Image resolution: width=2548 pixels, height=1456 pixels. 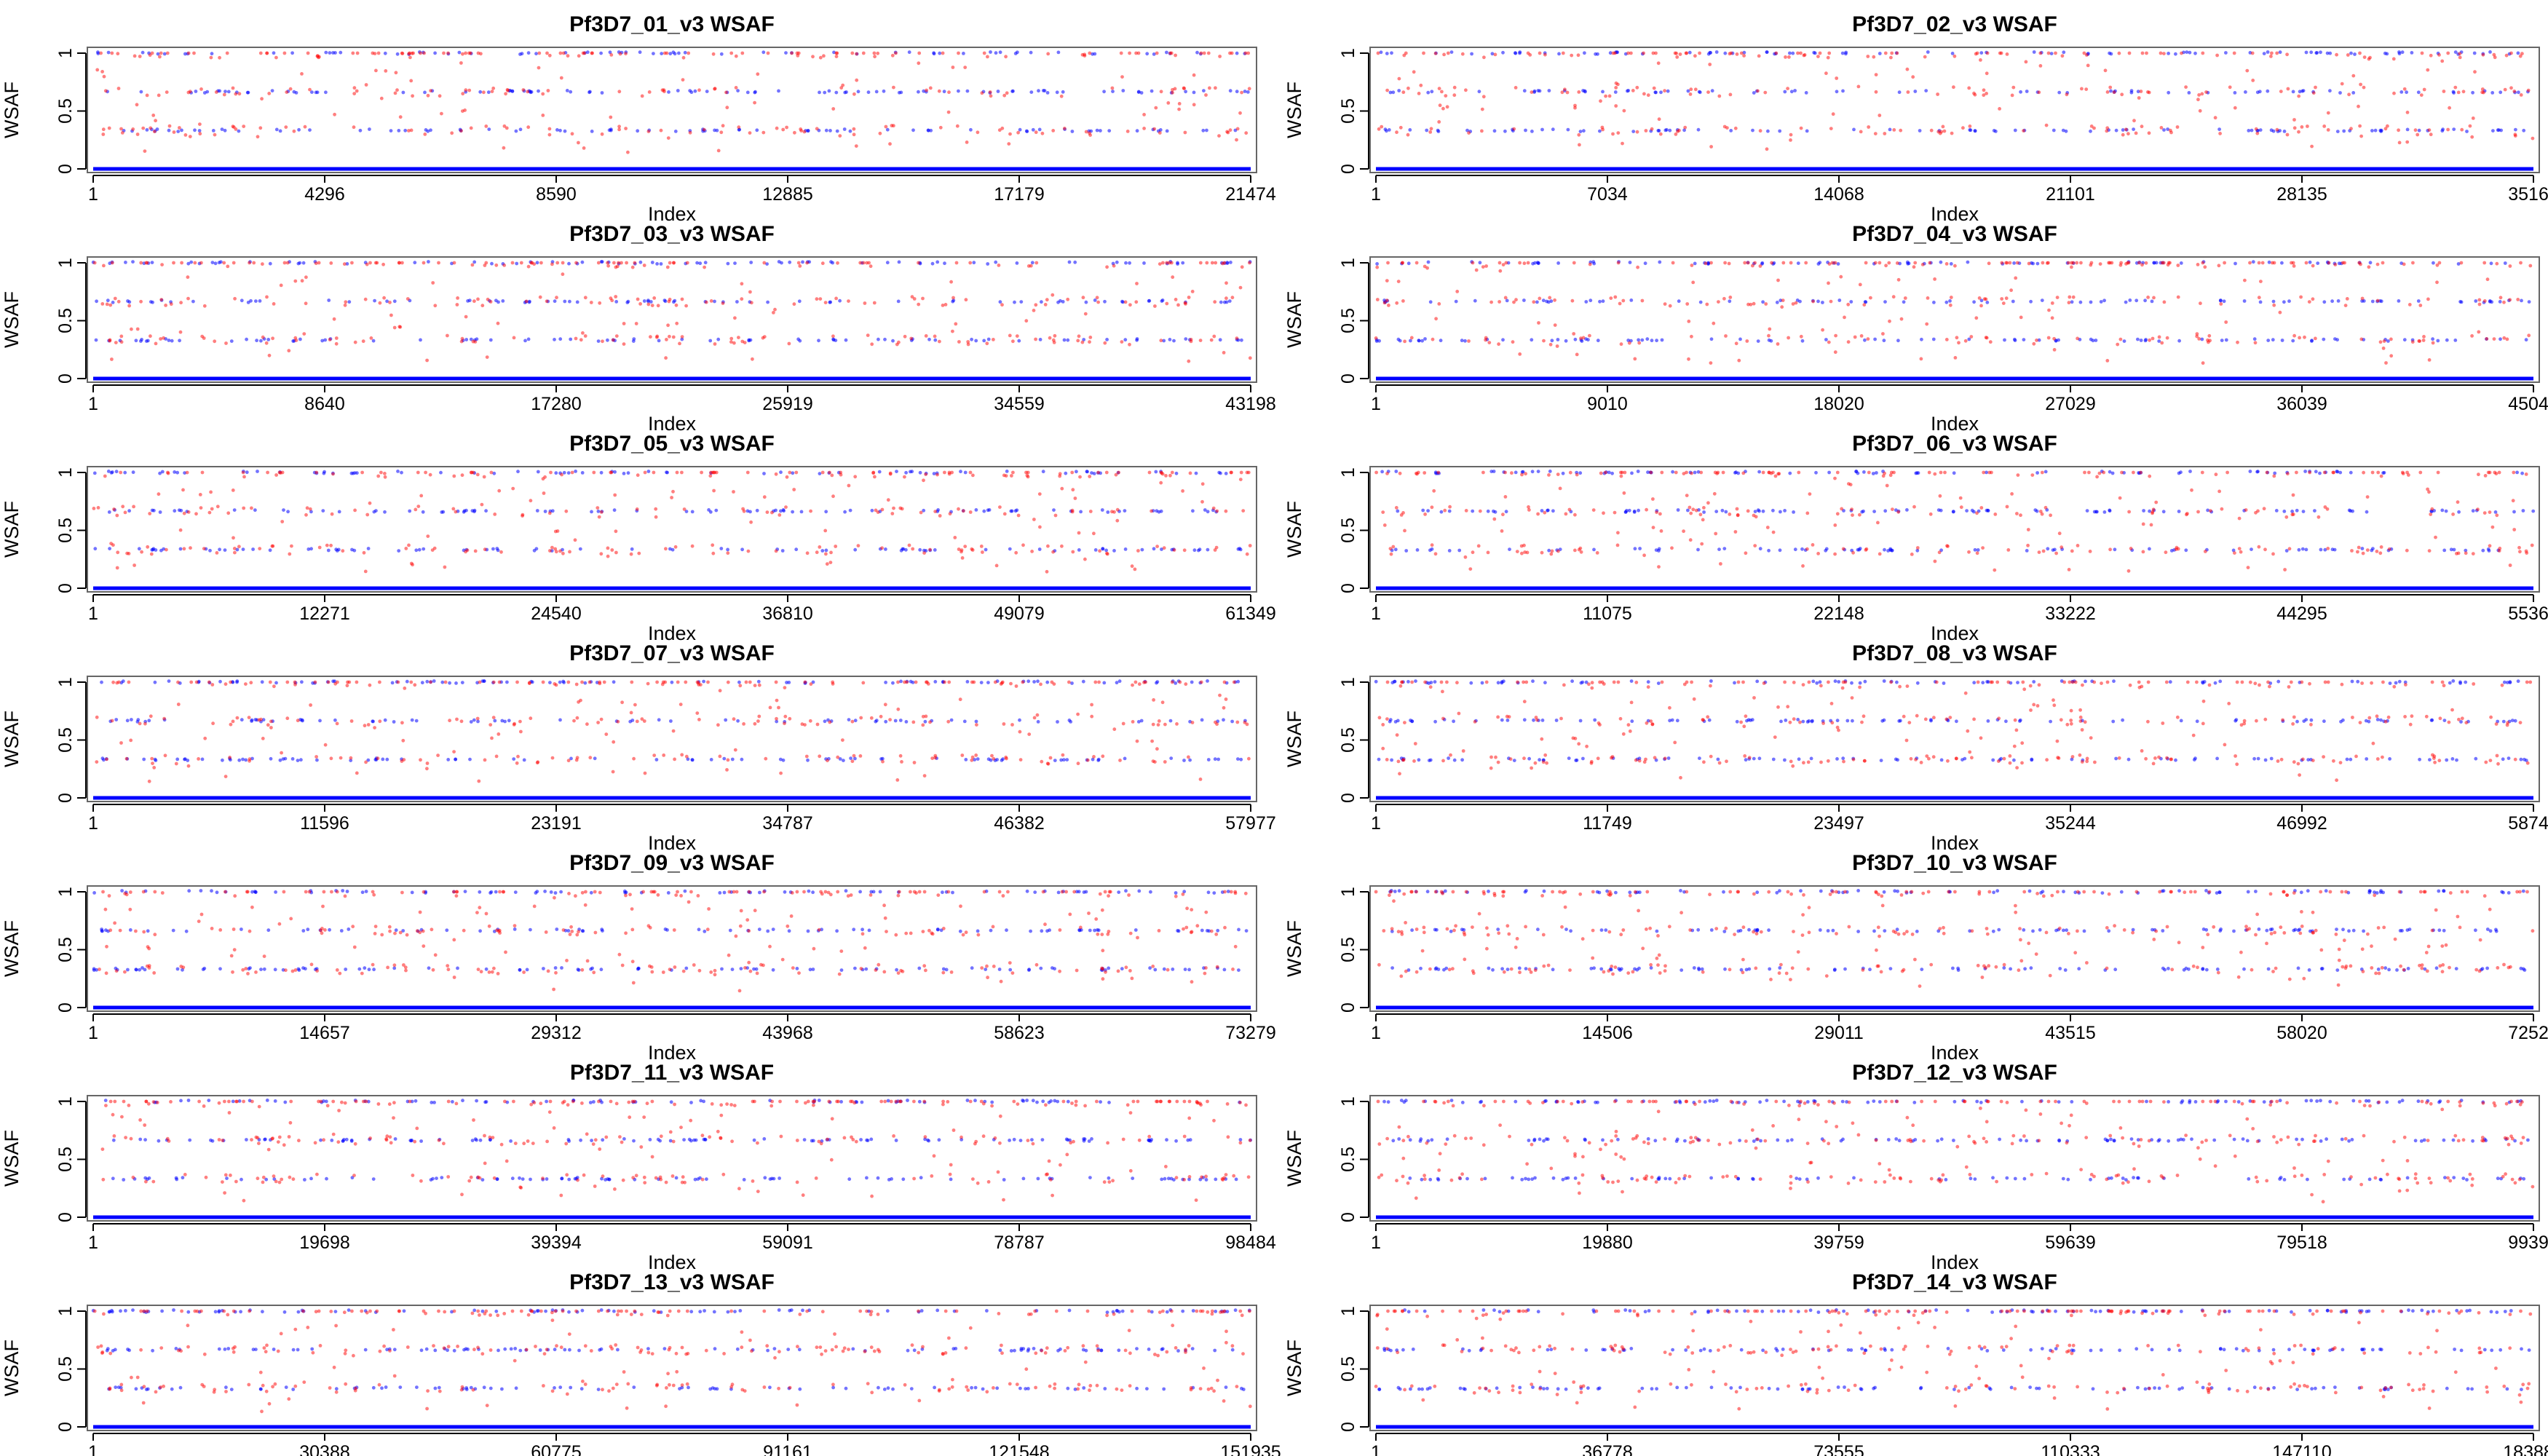 What do you see at coordinates (1250, 823) in the screenshot?
I see `x-tick-label: 57977` at bounding box center [1250, 823].